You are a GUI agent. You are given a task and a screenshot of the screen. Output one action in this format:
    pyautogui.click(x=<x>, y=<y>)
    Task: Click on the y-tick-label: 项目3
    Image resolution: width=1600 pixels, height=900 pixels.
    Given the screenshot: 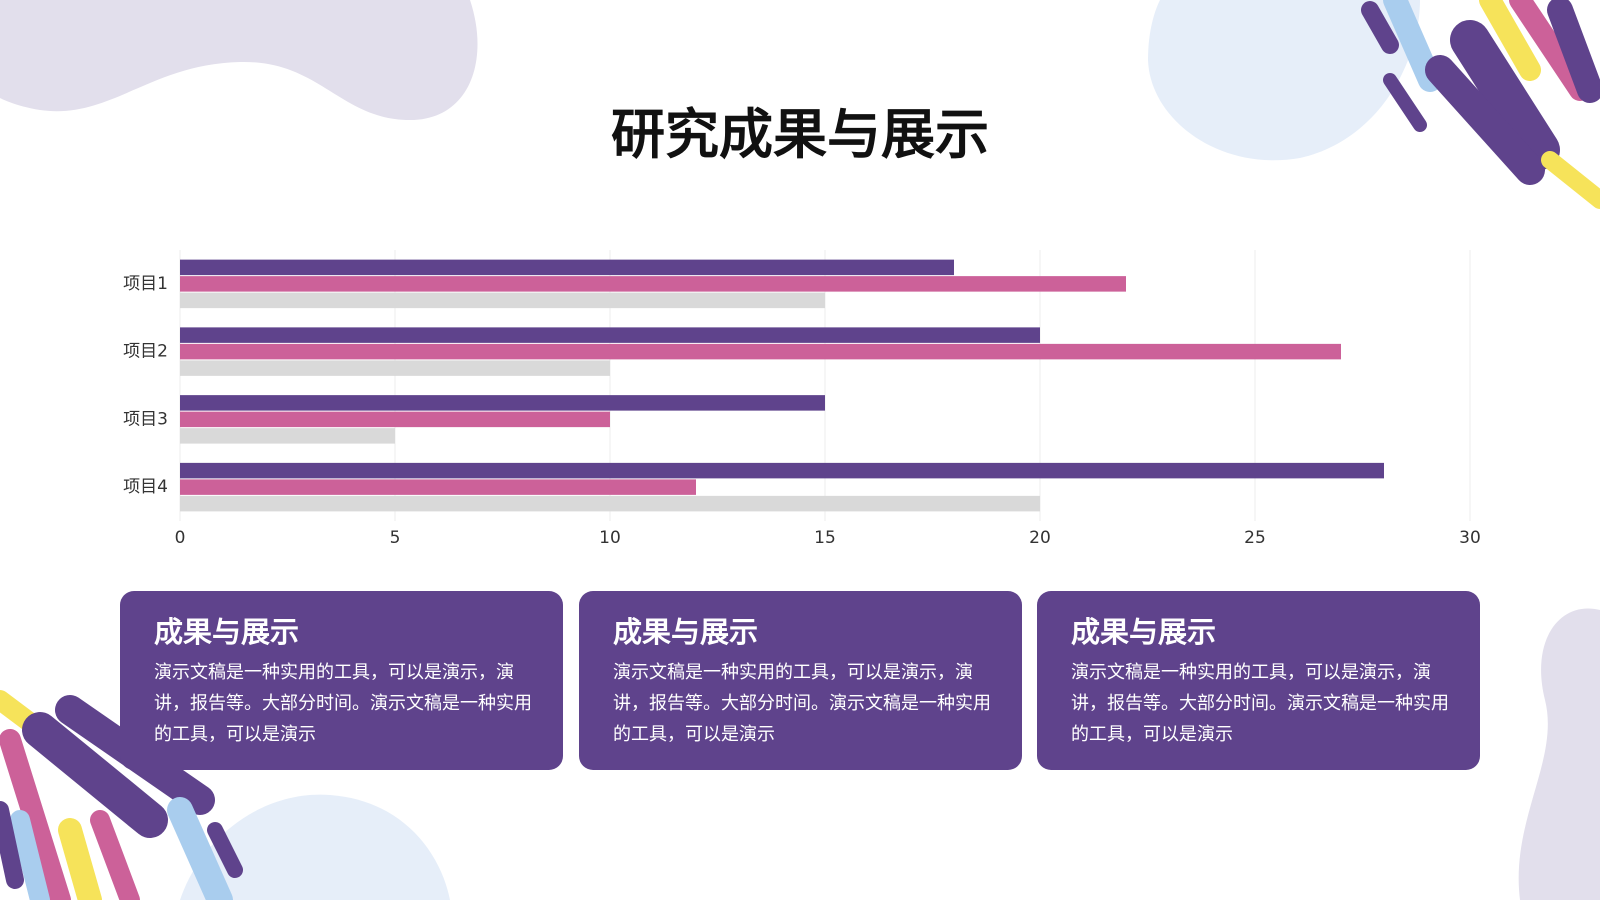 What is the action you would take?
    pyautogui.click(x=145, y=419)
    